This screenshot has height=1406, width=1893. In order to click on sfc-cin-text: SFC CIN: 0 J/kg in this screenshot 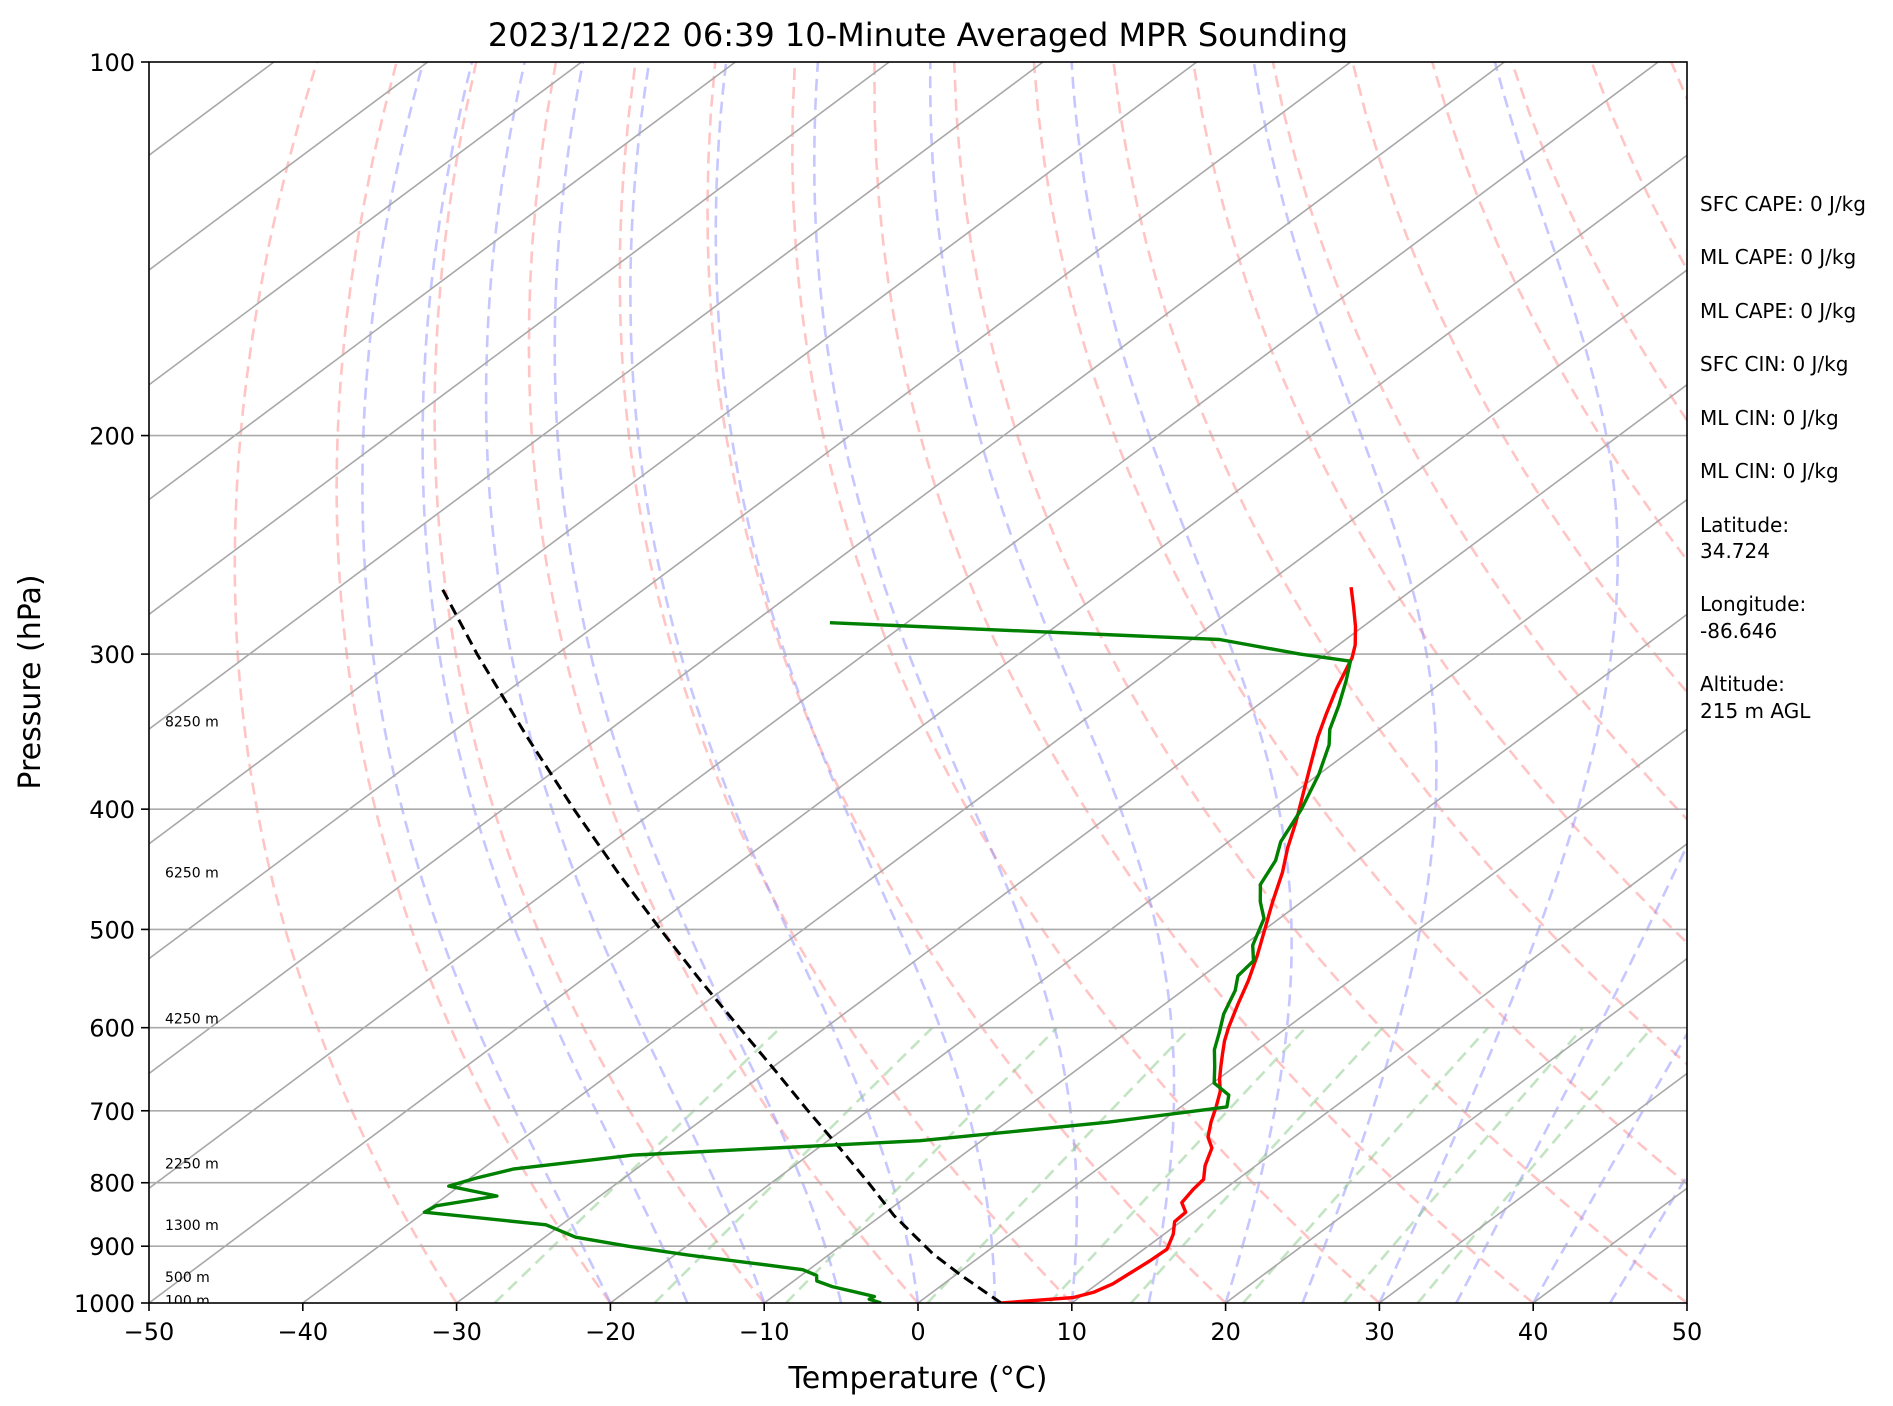, I will do `click(1774, 364)`.